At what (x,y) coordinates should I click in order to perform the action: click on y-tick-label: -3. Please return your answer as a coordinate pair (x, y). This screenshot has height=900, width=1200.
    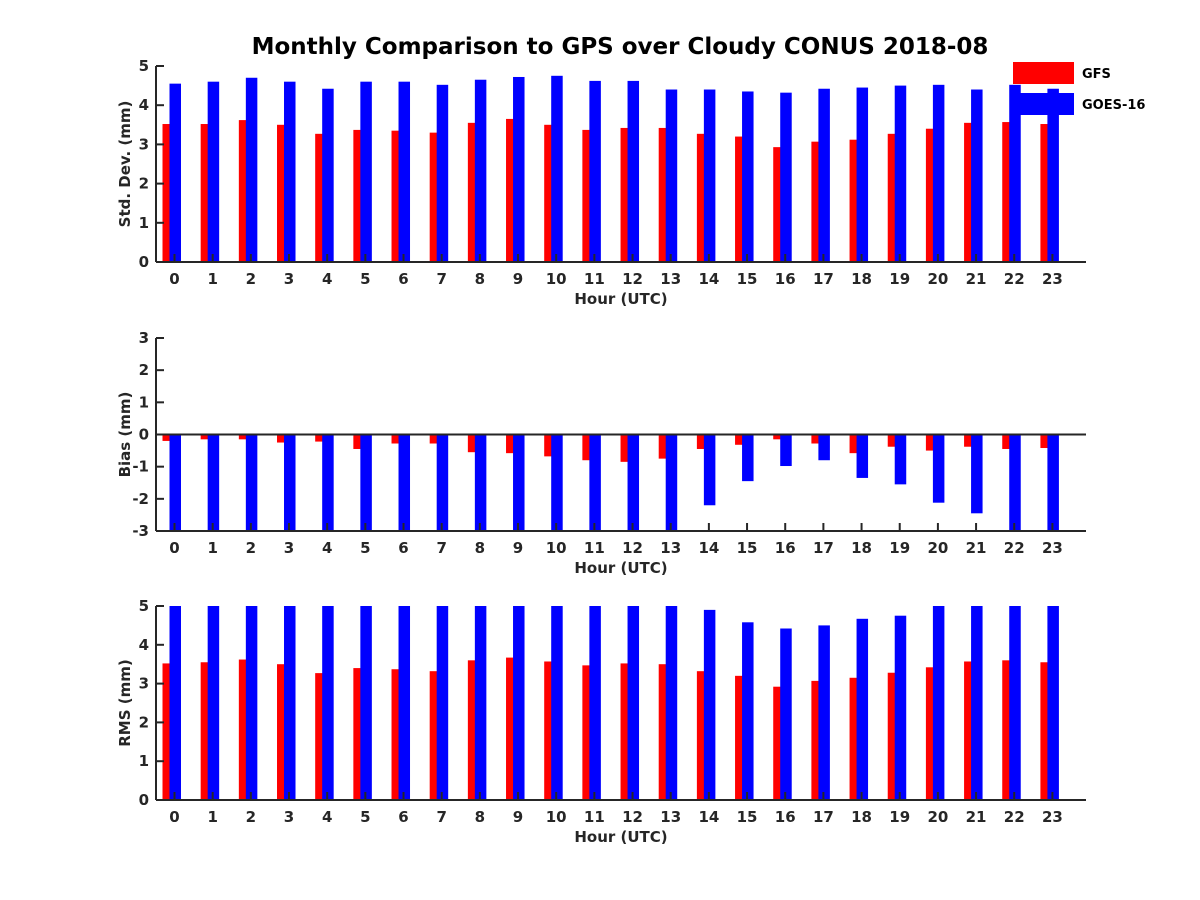
    Looking at the image, I should click on (140, 531).